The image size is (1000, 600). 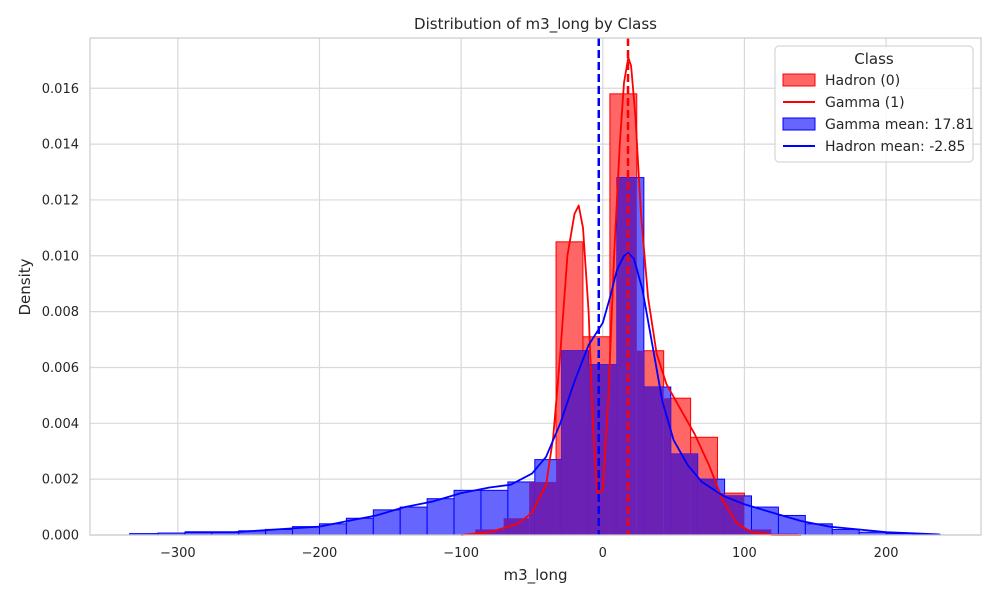 What do you see at coordinates (744, 553) in the screenshot?
I see `x-tick-label: 100` at bounding box center [744, 553].